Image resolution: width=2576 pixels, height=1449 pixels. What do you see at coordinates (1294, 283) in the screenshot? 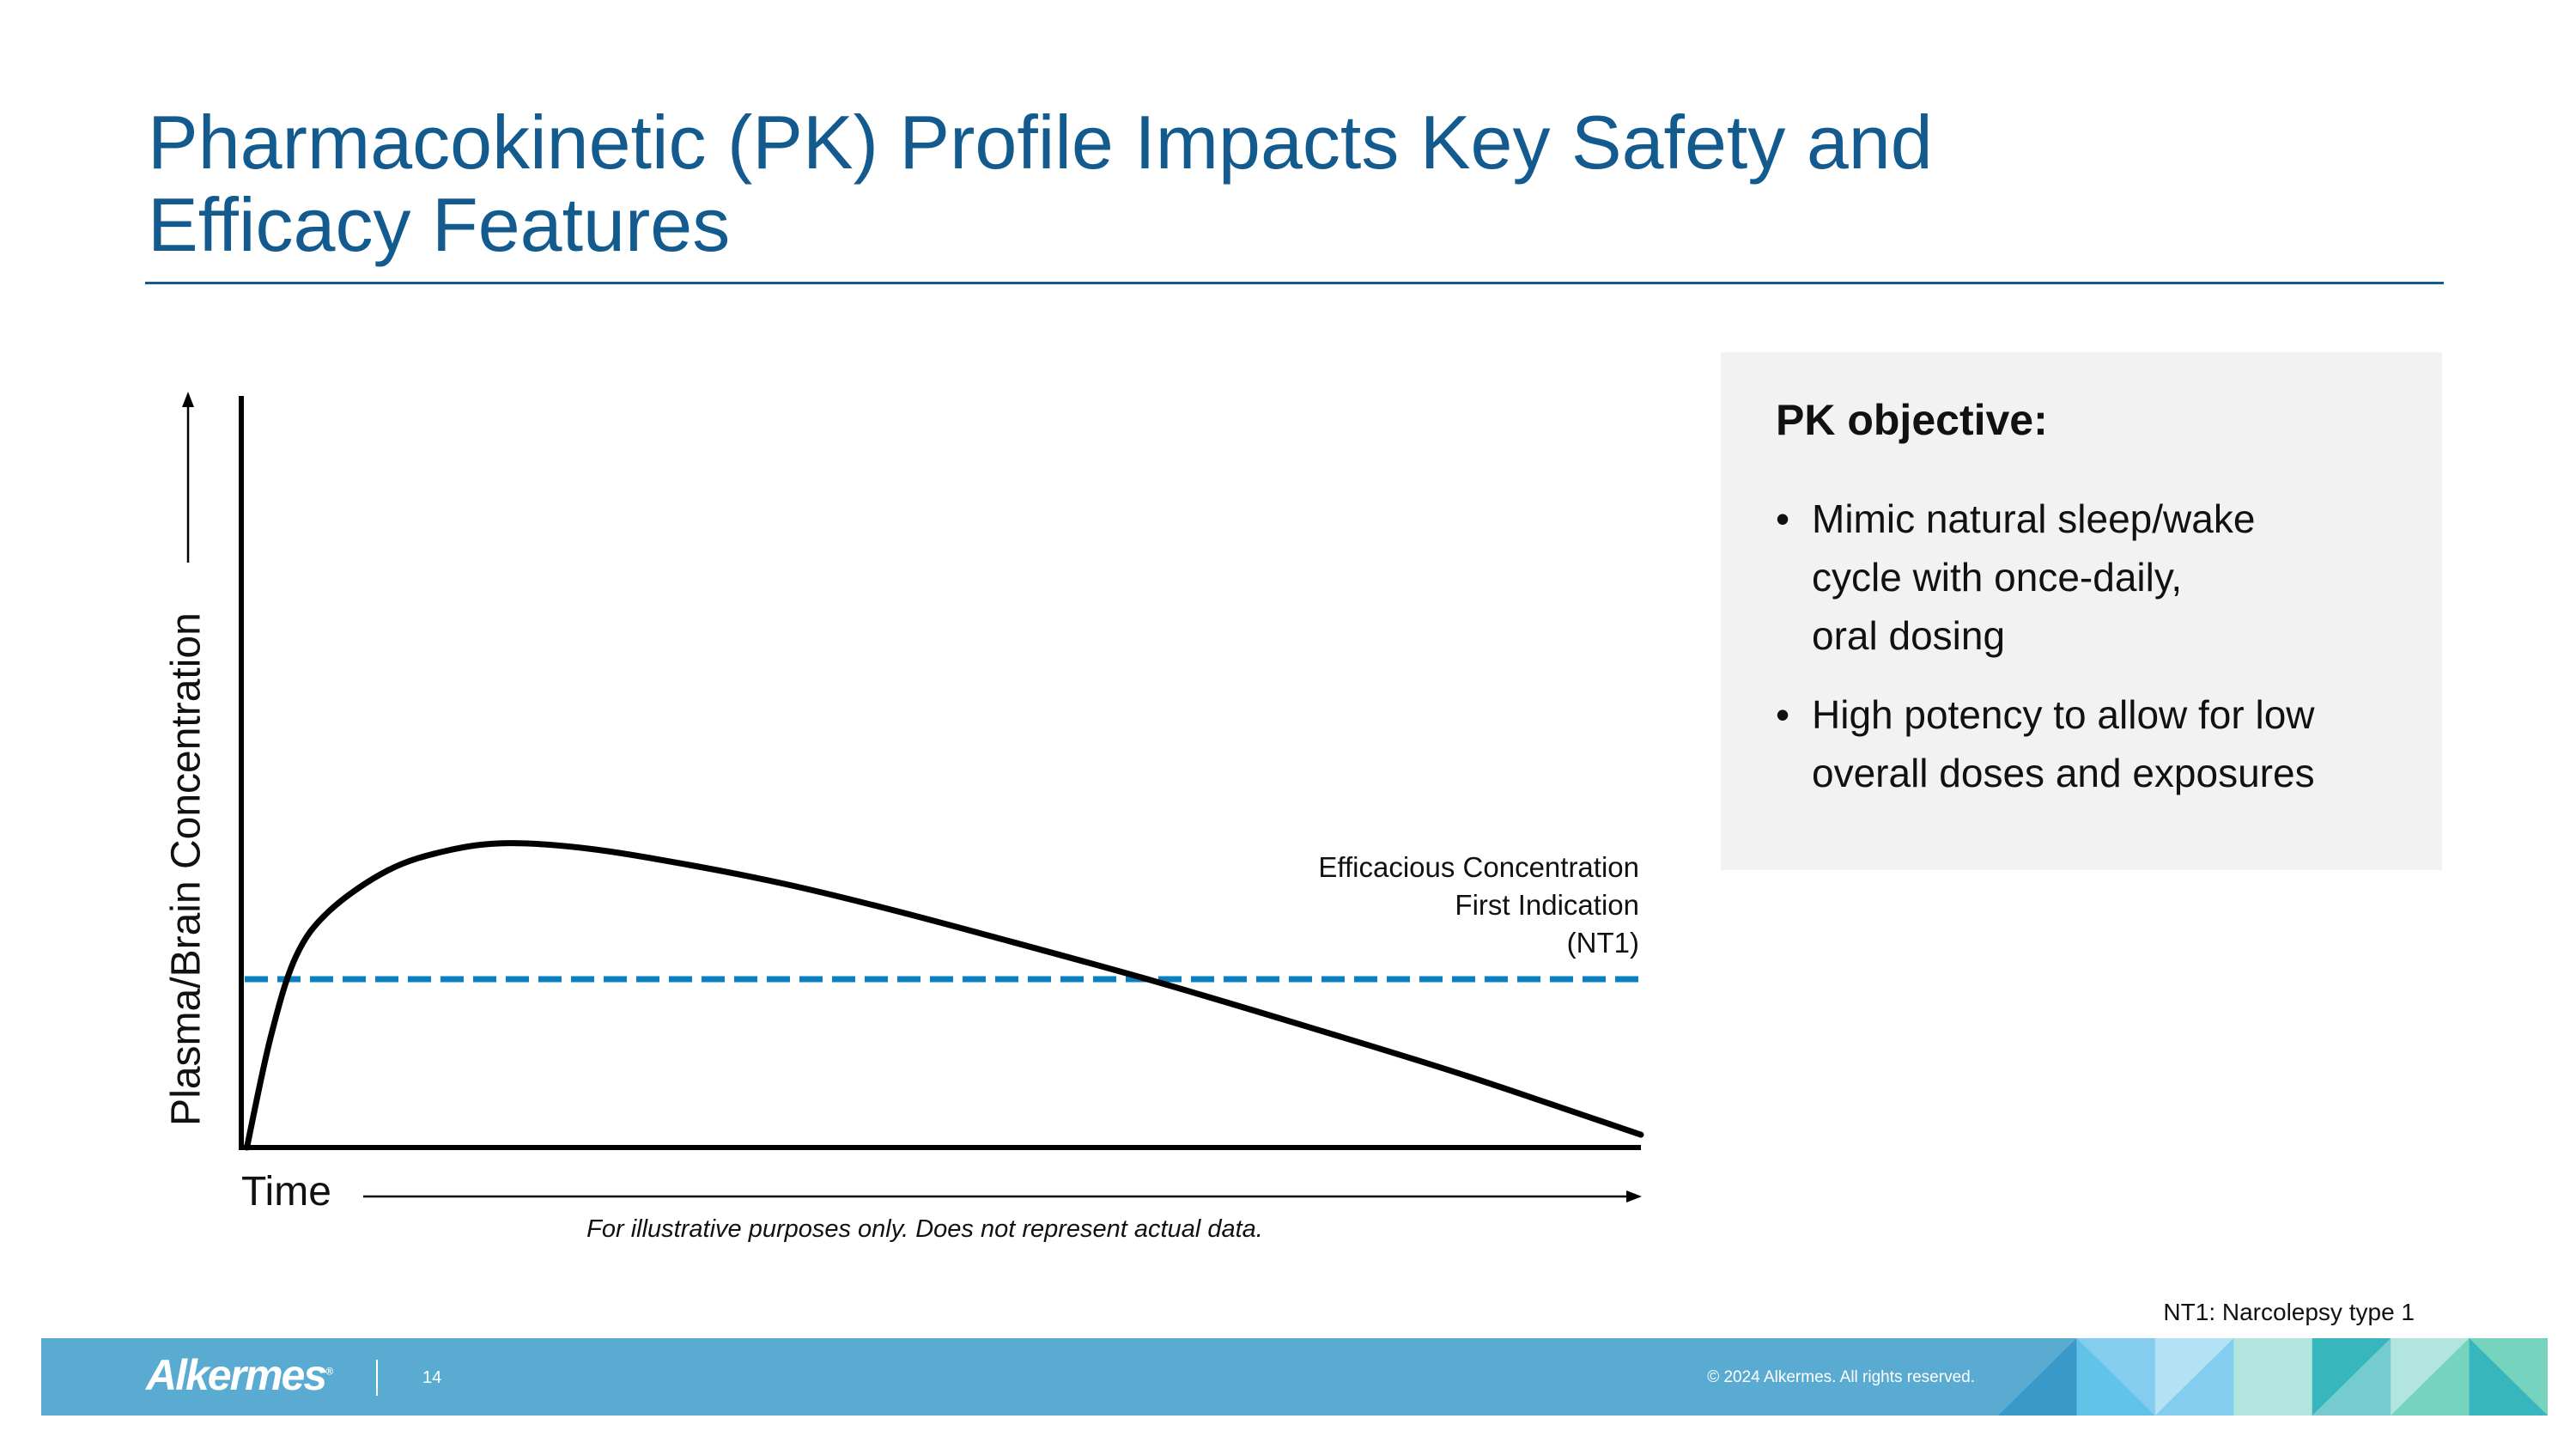
I see `title-divider` at bounding box center [1294, 283].